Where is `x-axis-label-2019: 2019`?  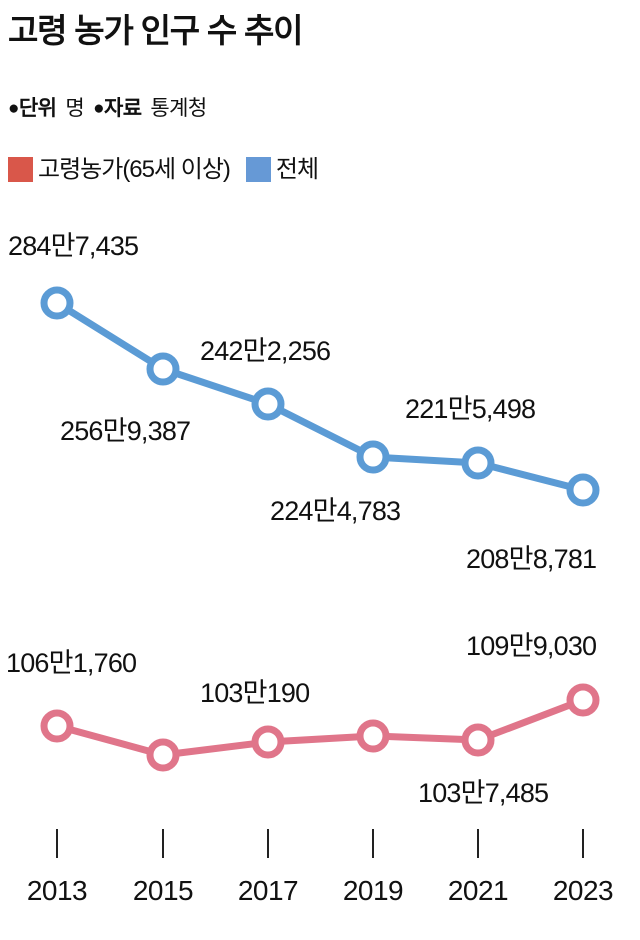
x-axis-label-2019: 2019 is located at coordinates (373, 890).